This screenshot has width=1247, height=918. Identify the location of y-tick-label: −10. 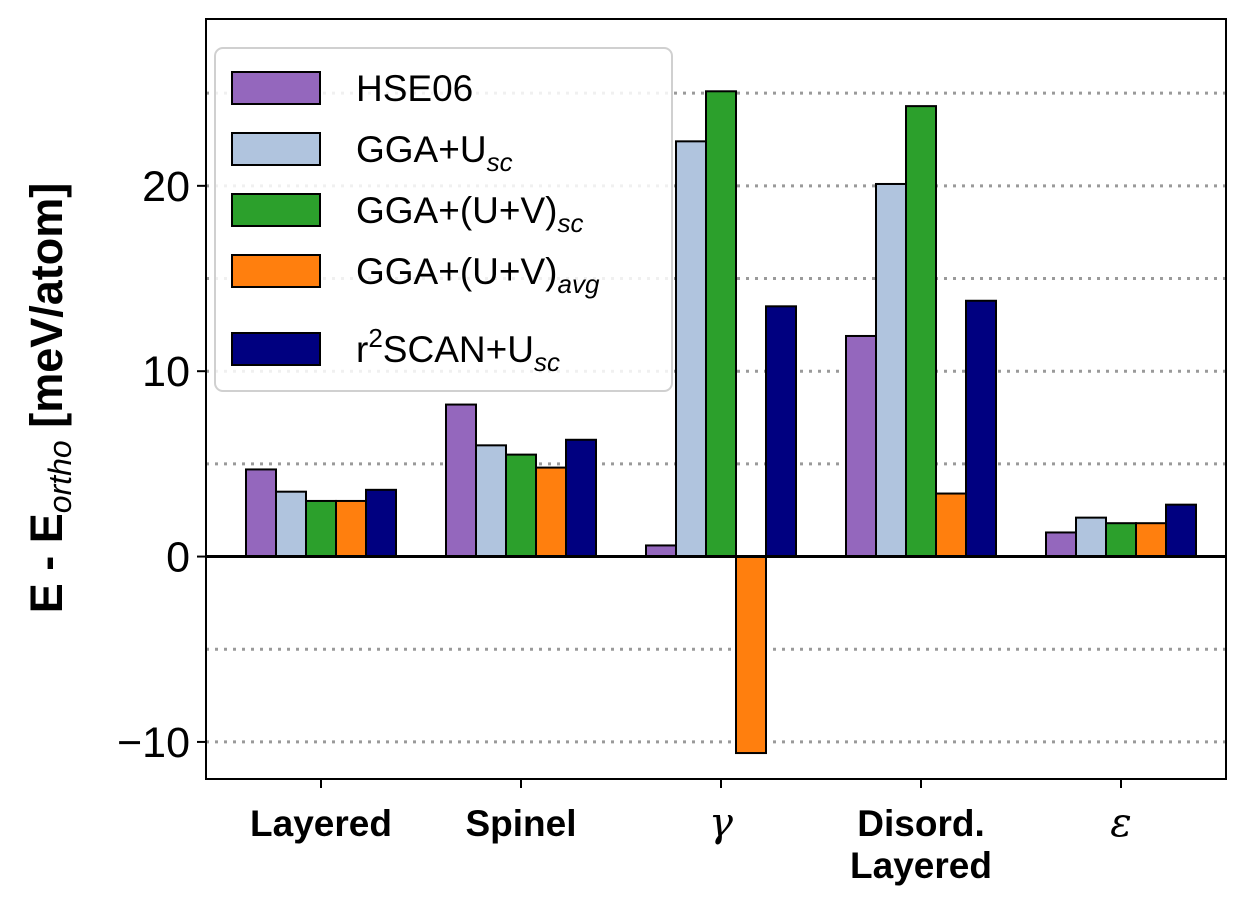
(153, 743).